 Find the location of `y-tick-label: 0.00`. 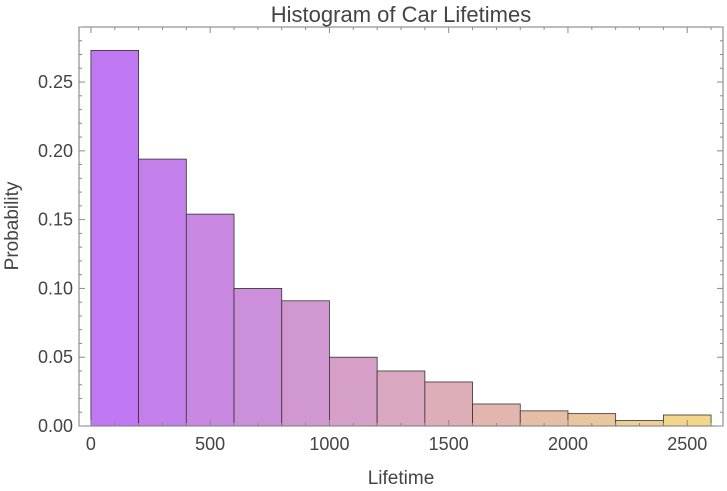

y-tick-label: 0.00 is located at coordinates (55, 426).